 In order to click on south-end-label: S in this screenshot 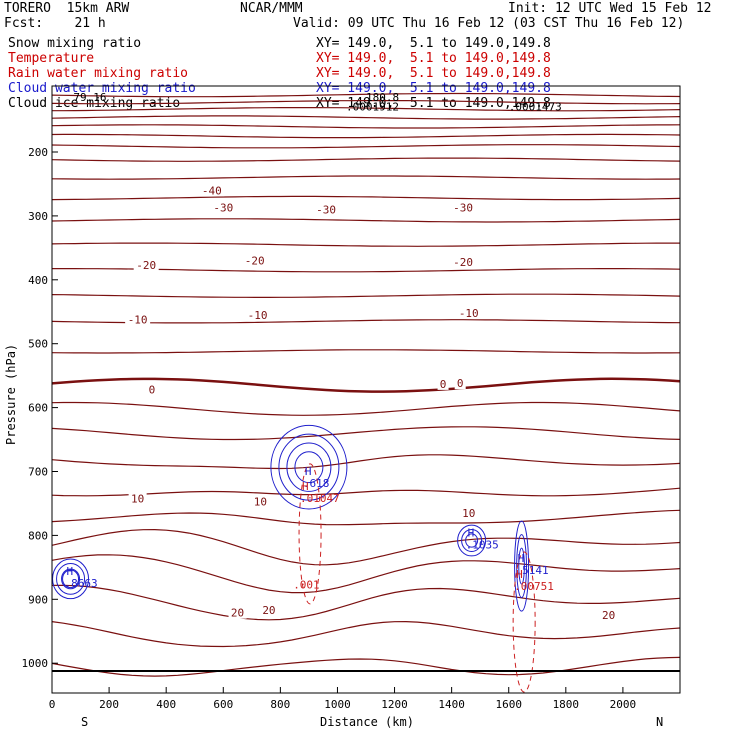, I will do `click(84, 722)`.